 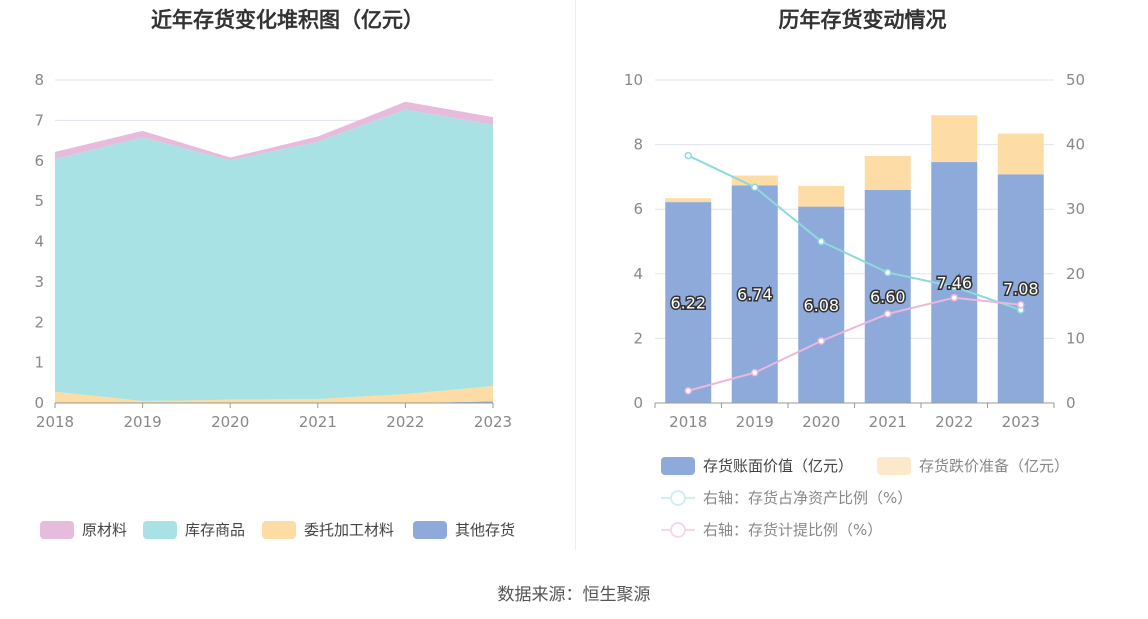 I want to click on legend-item-finished-goods: 库存商品, so click(x=194, y=529).